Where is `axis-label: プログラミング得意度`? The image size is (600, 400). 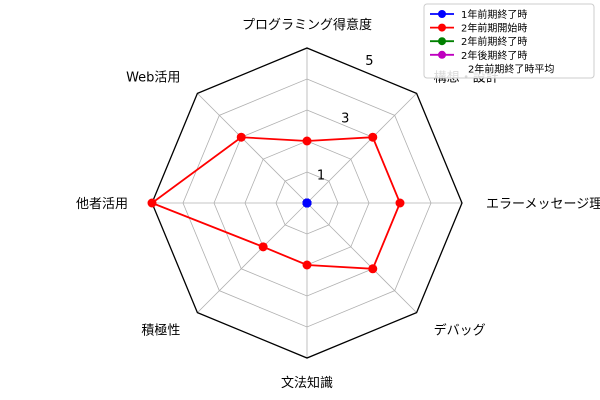 axis-label: プログラミング得意度 is located at coordinates (307, 25).